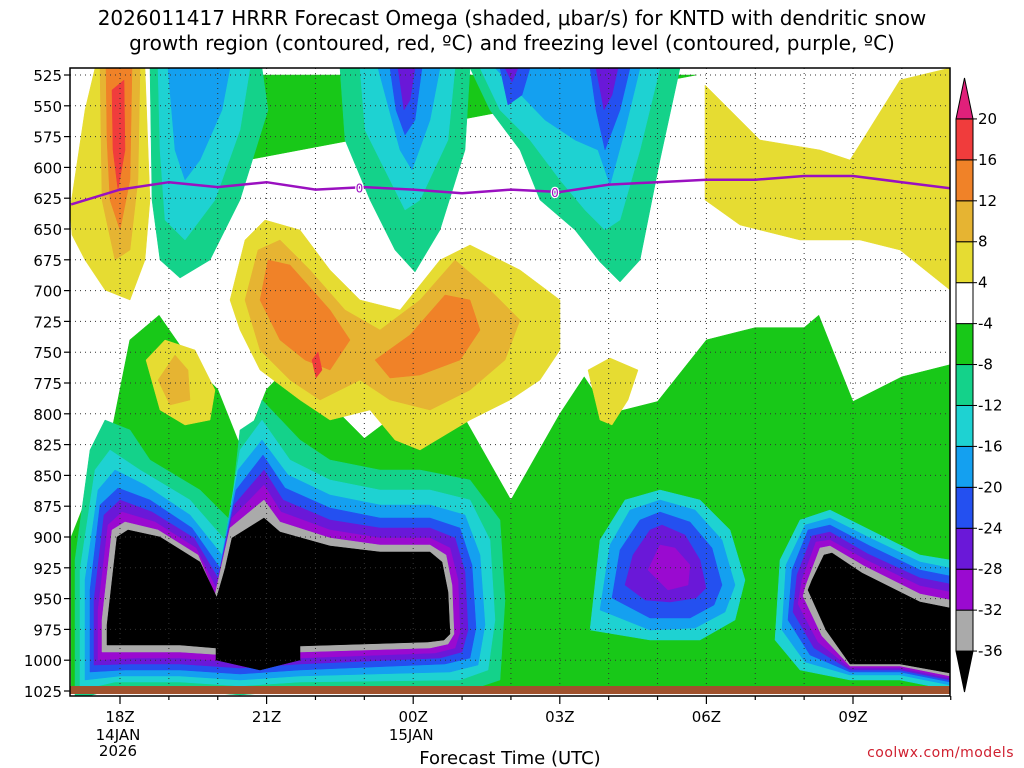  I want to click on x-tick-sublabel-15JAN: 15JAN, so click(411, 735).